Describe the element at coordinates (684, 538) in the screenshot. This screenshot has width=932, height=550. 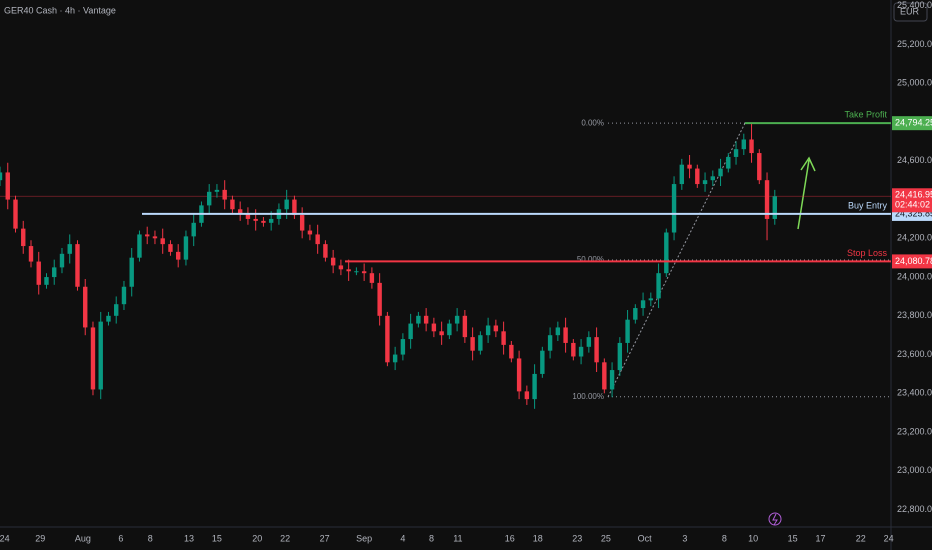
I see `x-tick-label: 3` at that location.